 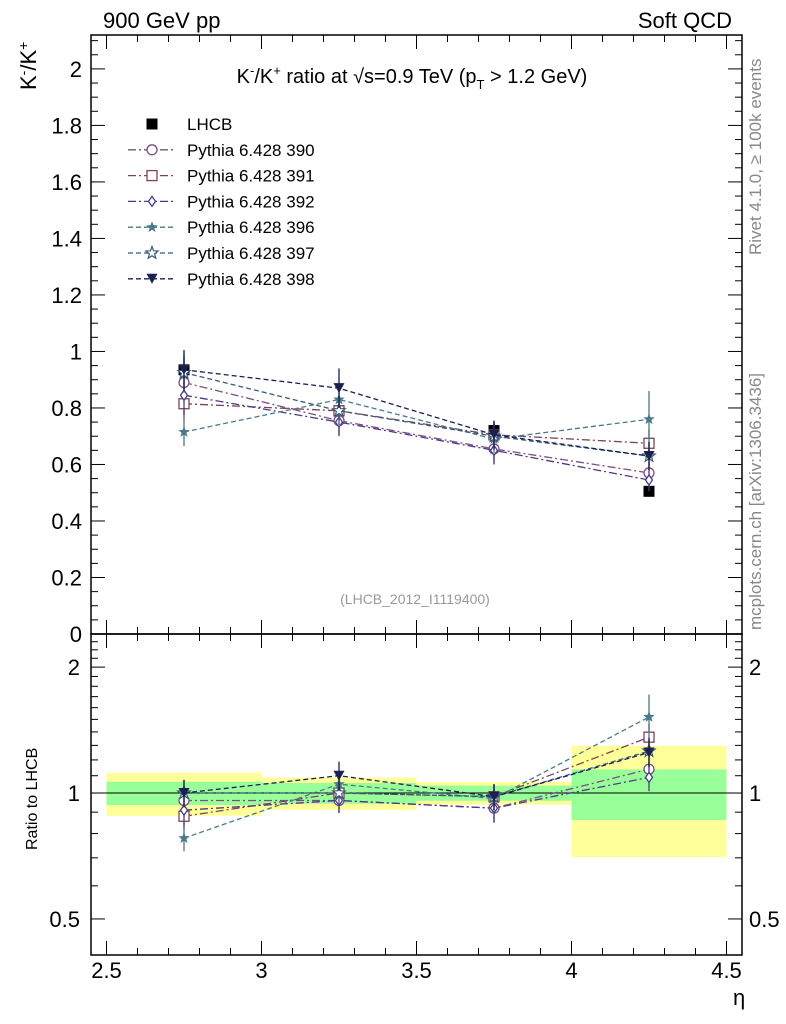 I want to click on ratio-y-tick-label-right: 0.5, so click(x=764, y=919).